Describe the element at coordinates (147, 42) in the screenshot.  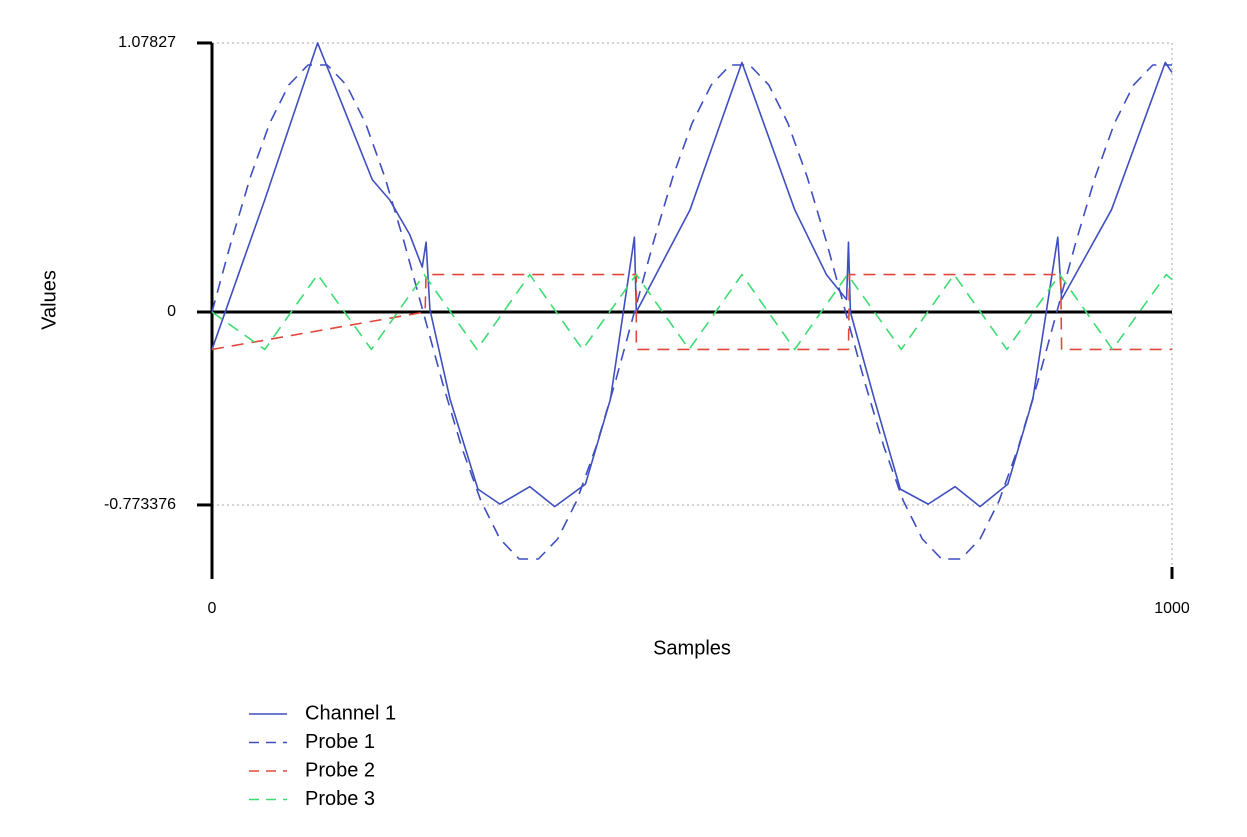
I see `y-tick-label: 1.07827` at that location.